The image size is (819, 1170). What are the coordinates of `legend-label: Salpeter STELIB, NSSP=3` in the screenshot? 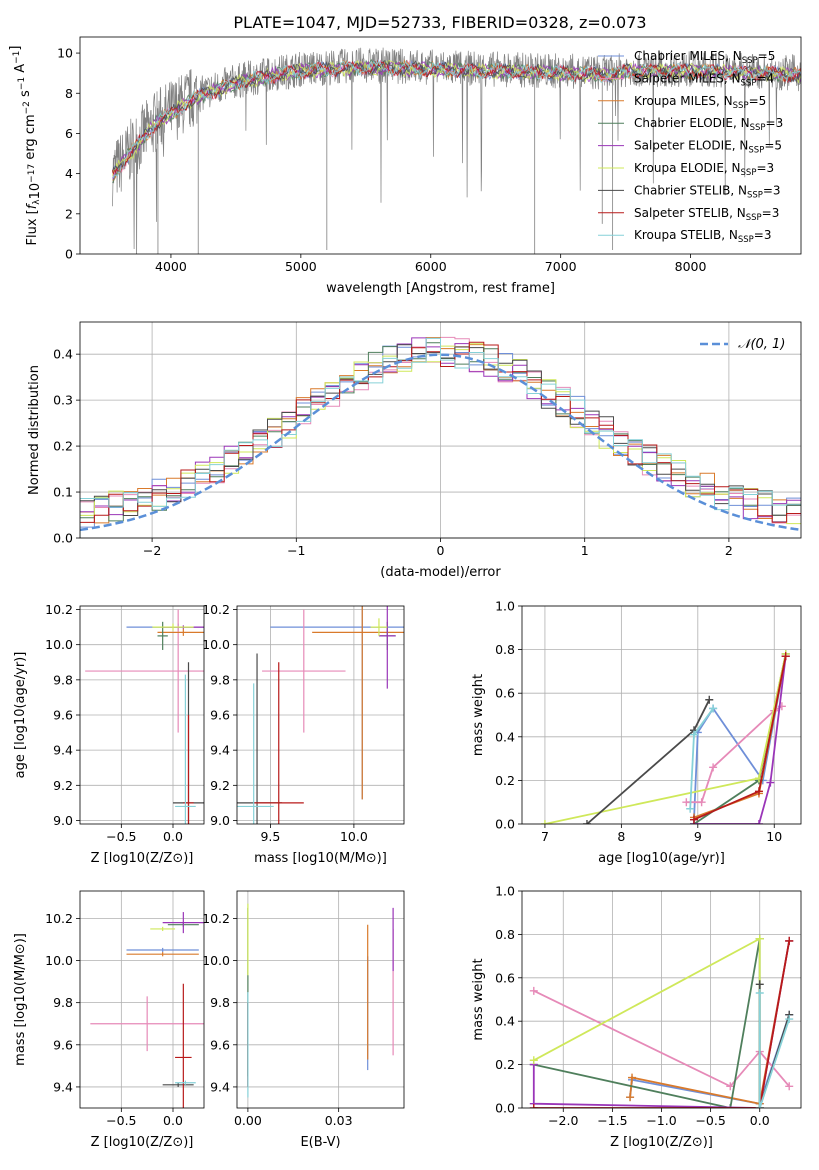 It's located at (706, 214).